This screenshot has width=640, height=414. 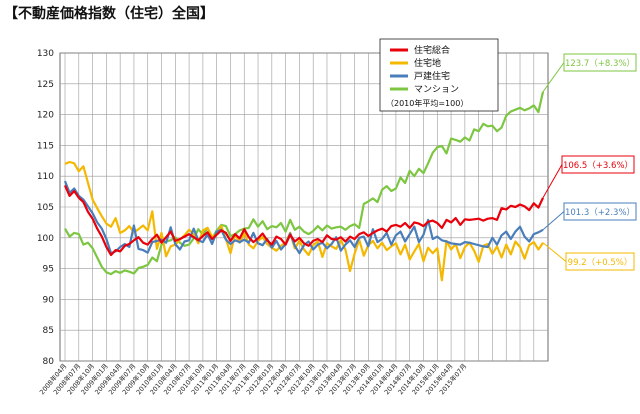 I want to click on callout-label: 106.5（+3.6%）, so click(x=598, y=165).